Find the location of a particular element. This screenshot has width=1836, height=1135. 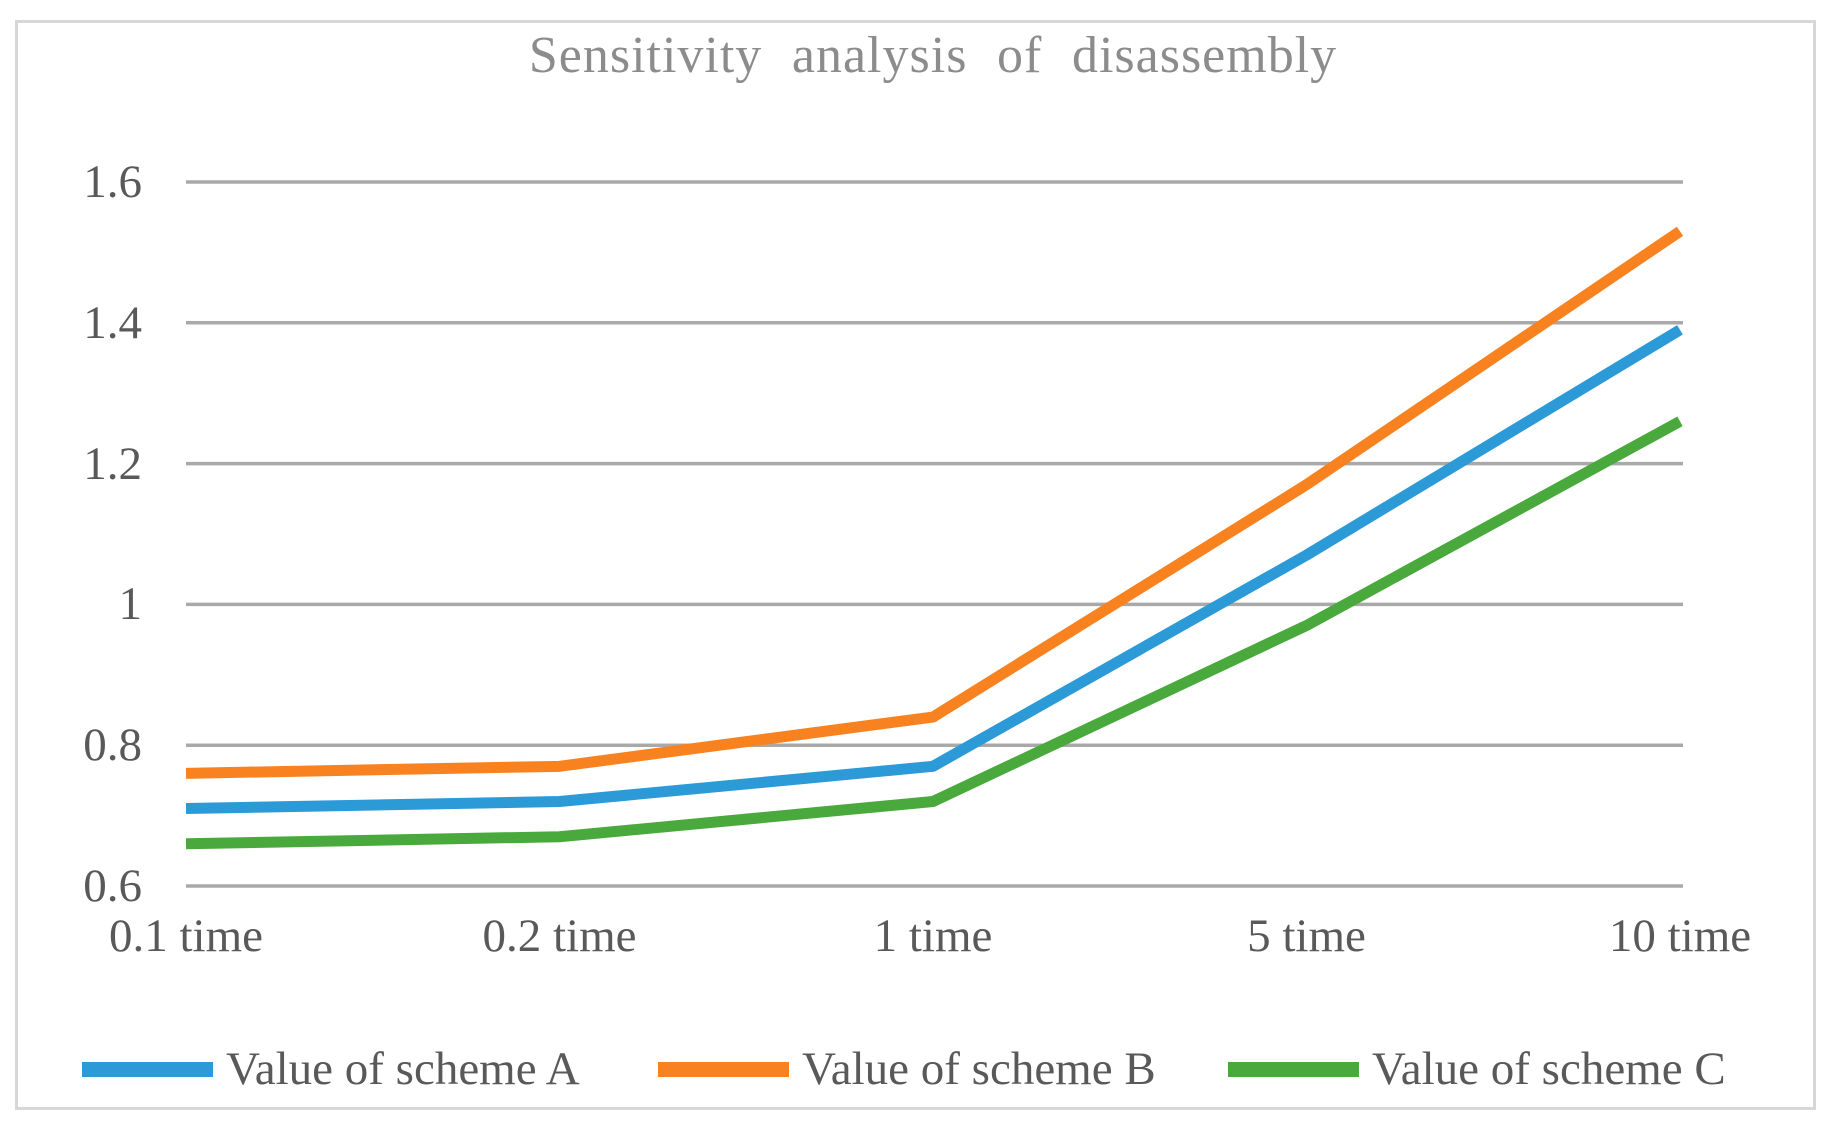

legend-item-scheme-c: Value of scheme C is located at coordinates (1477, 1069).